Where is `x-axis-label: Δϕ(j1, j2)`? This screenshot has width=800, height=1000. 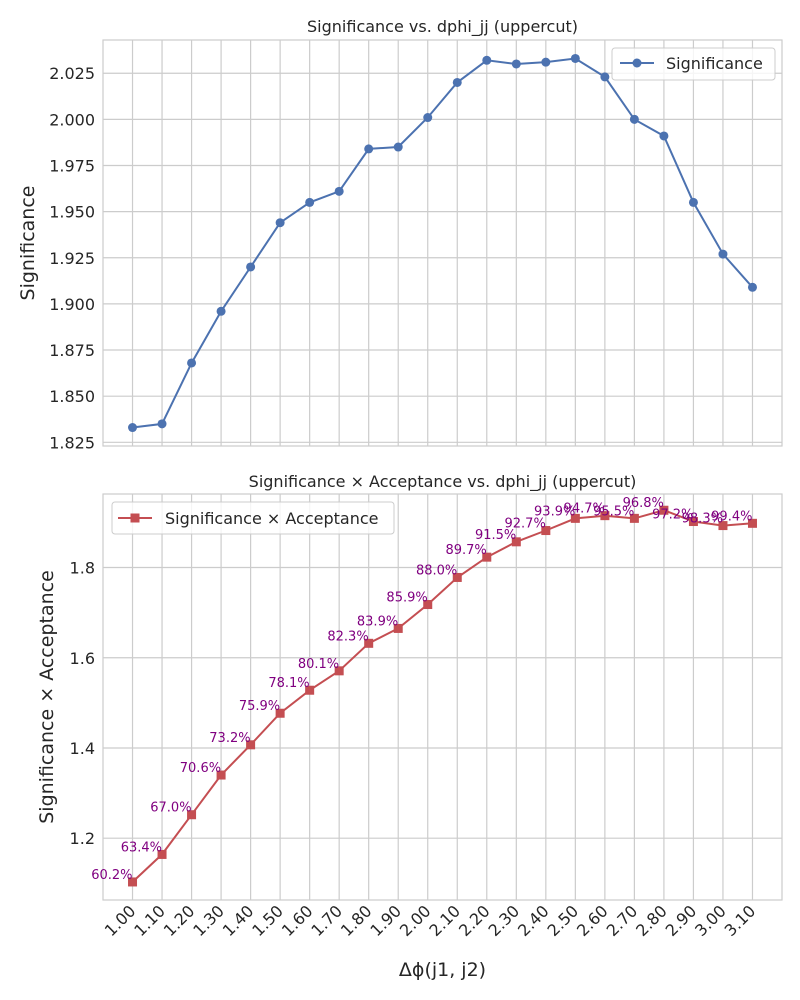
x-axis-label: Δϕ(j1, j2) is located at coordinates (442, 970).